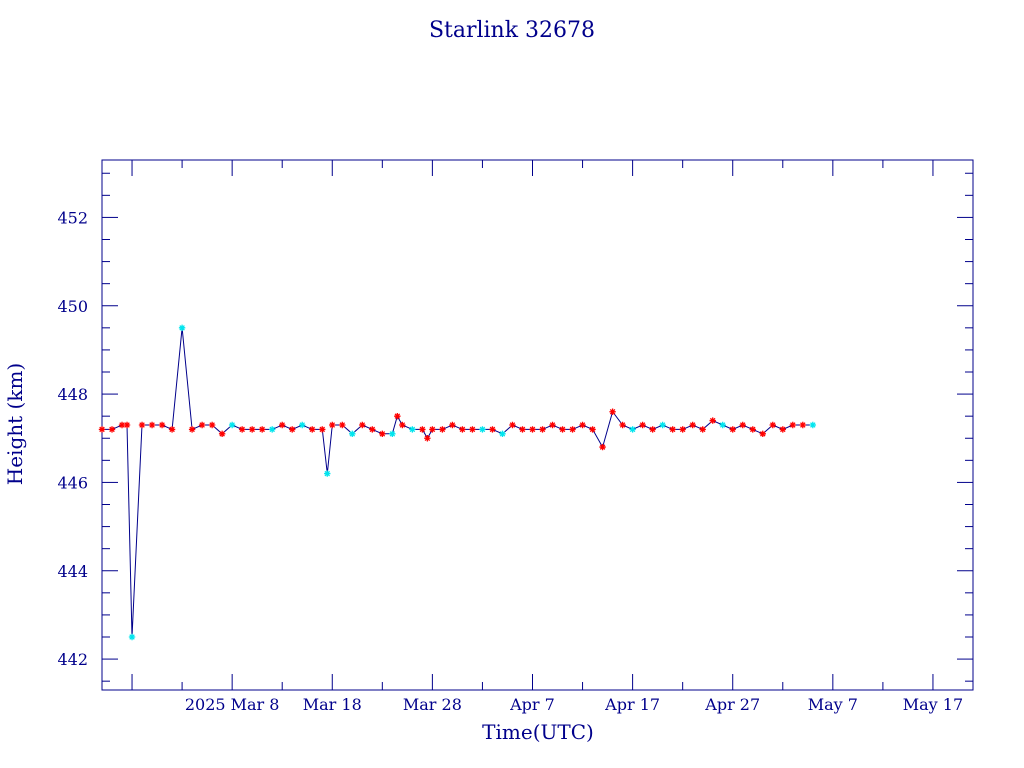 This screenshot has width=1024, height=768. Describe the element at coordinates (833, 704) in the screenshot. I see `x-tick-label: May 7` at that location.